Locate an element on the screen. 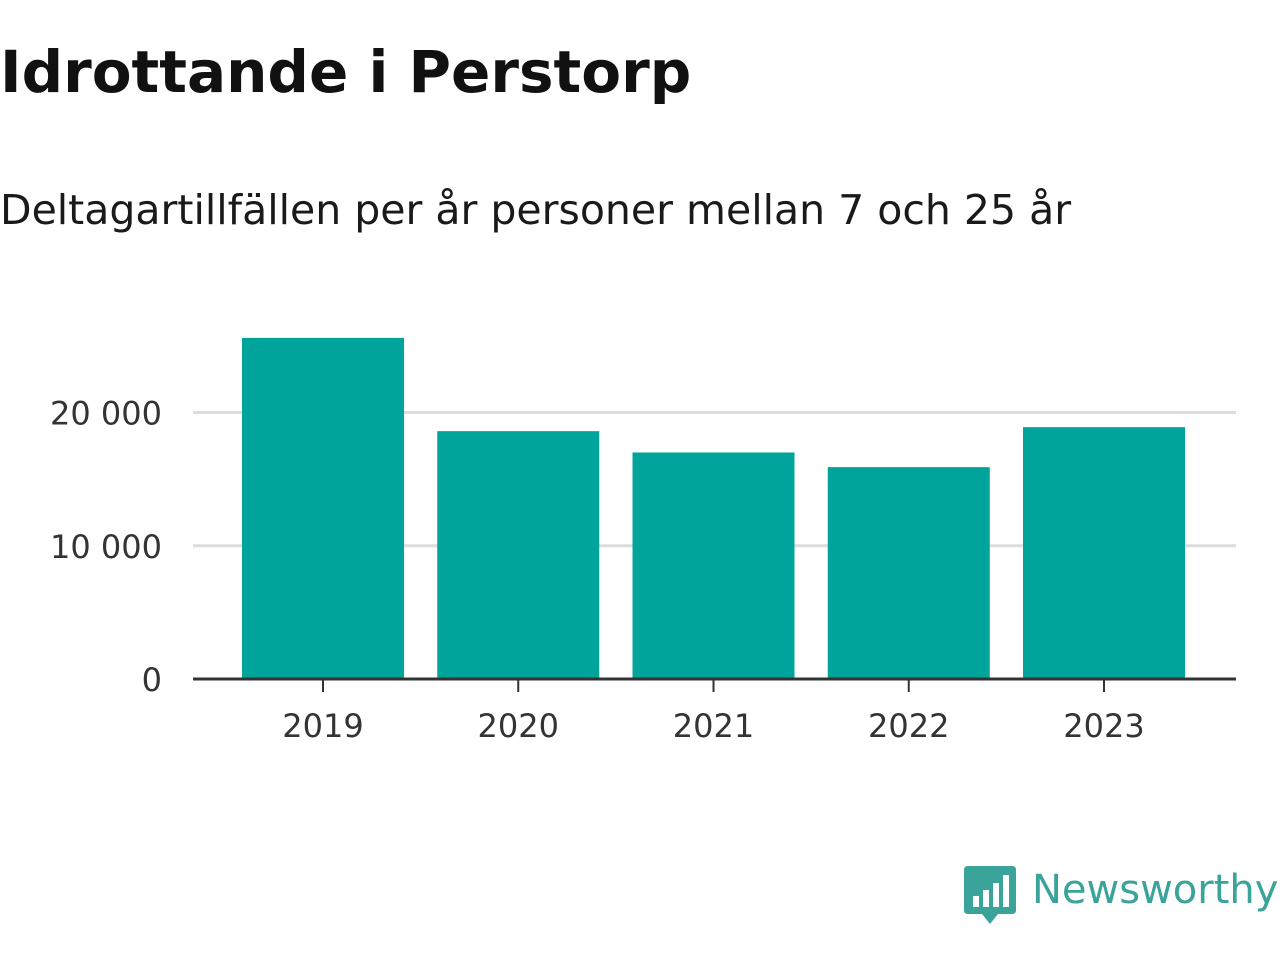  y-axis-tick-labels: 0 10 000 20 000 is located at coordinates (106, 547).